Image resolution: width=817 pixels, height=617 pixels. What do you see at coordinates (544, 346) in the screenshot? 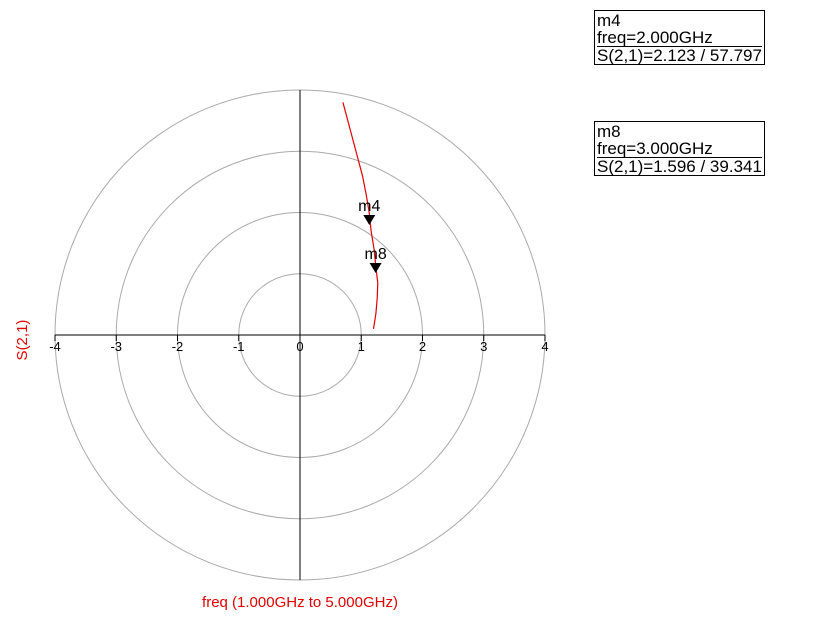
I see `tick-label-4: 4` at bounding box center [544, 346].